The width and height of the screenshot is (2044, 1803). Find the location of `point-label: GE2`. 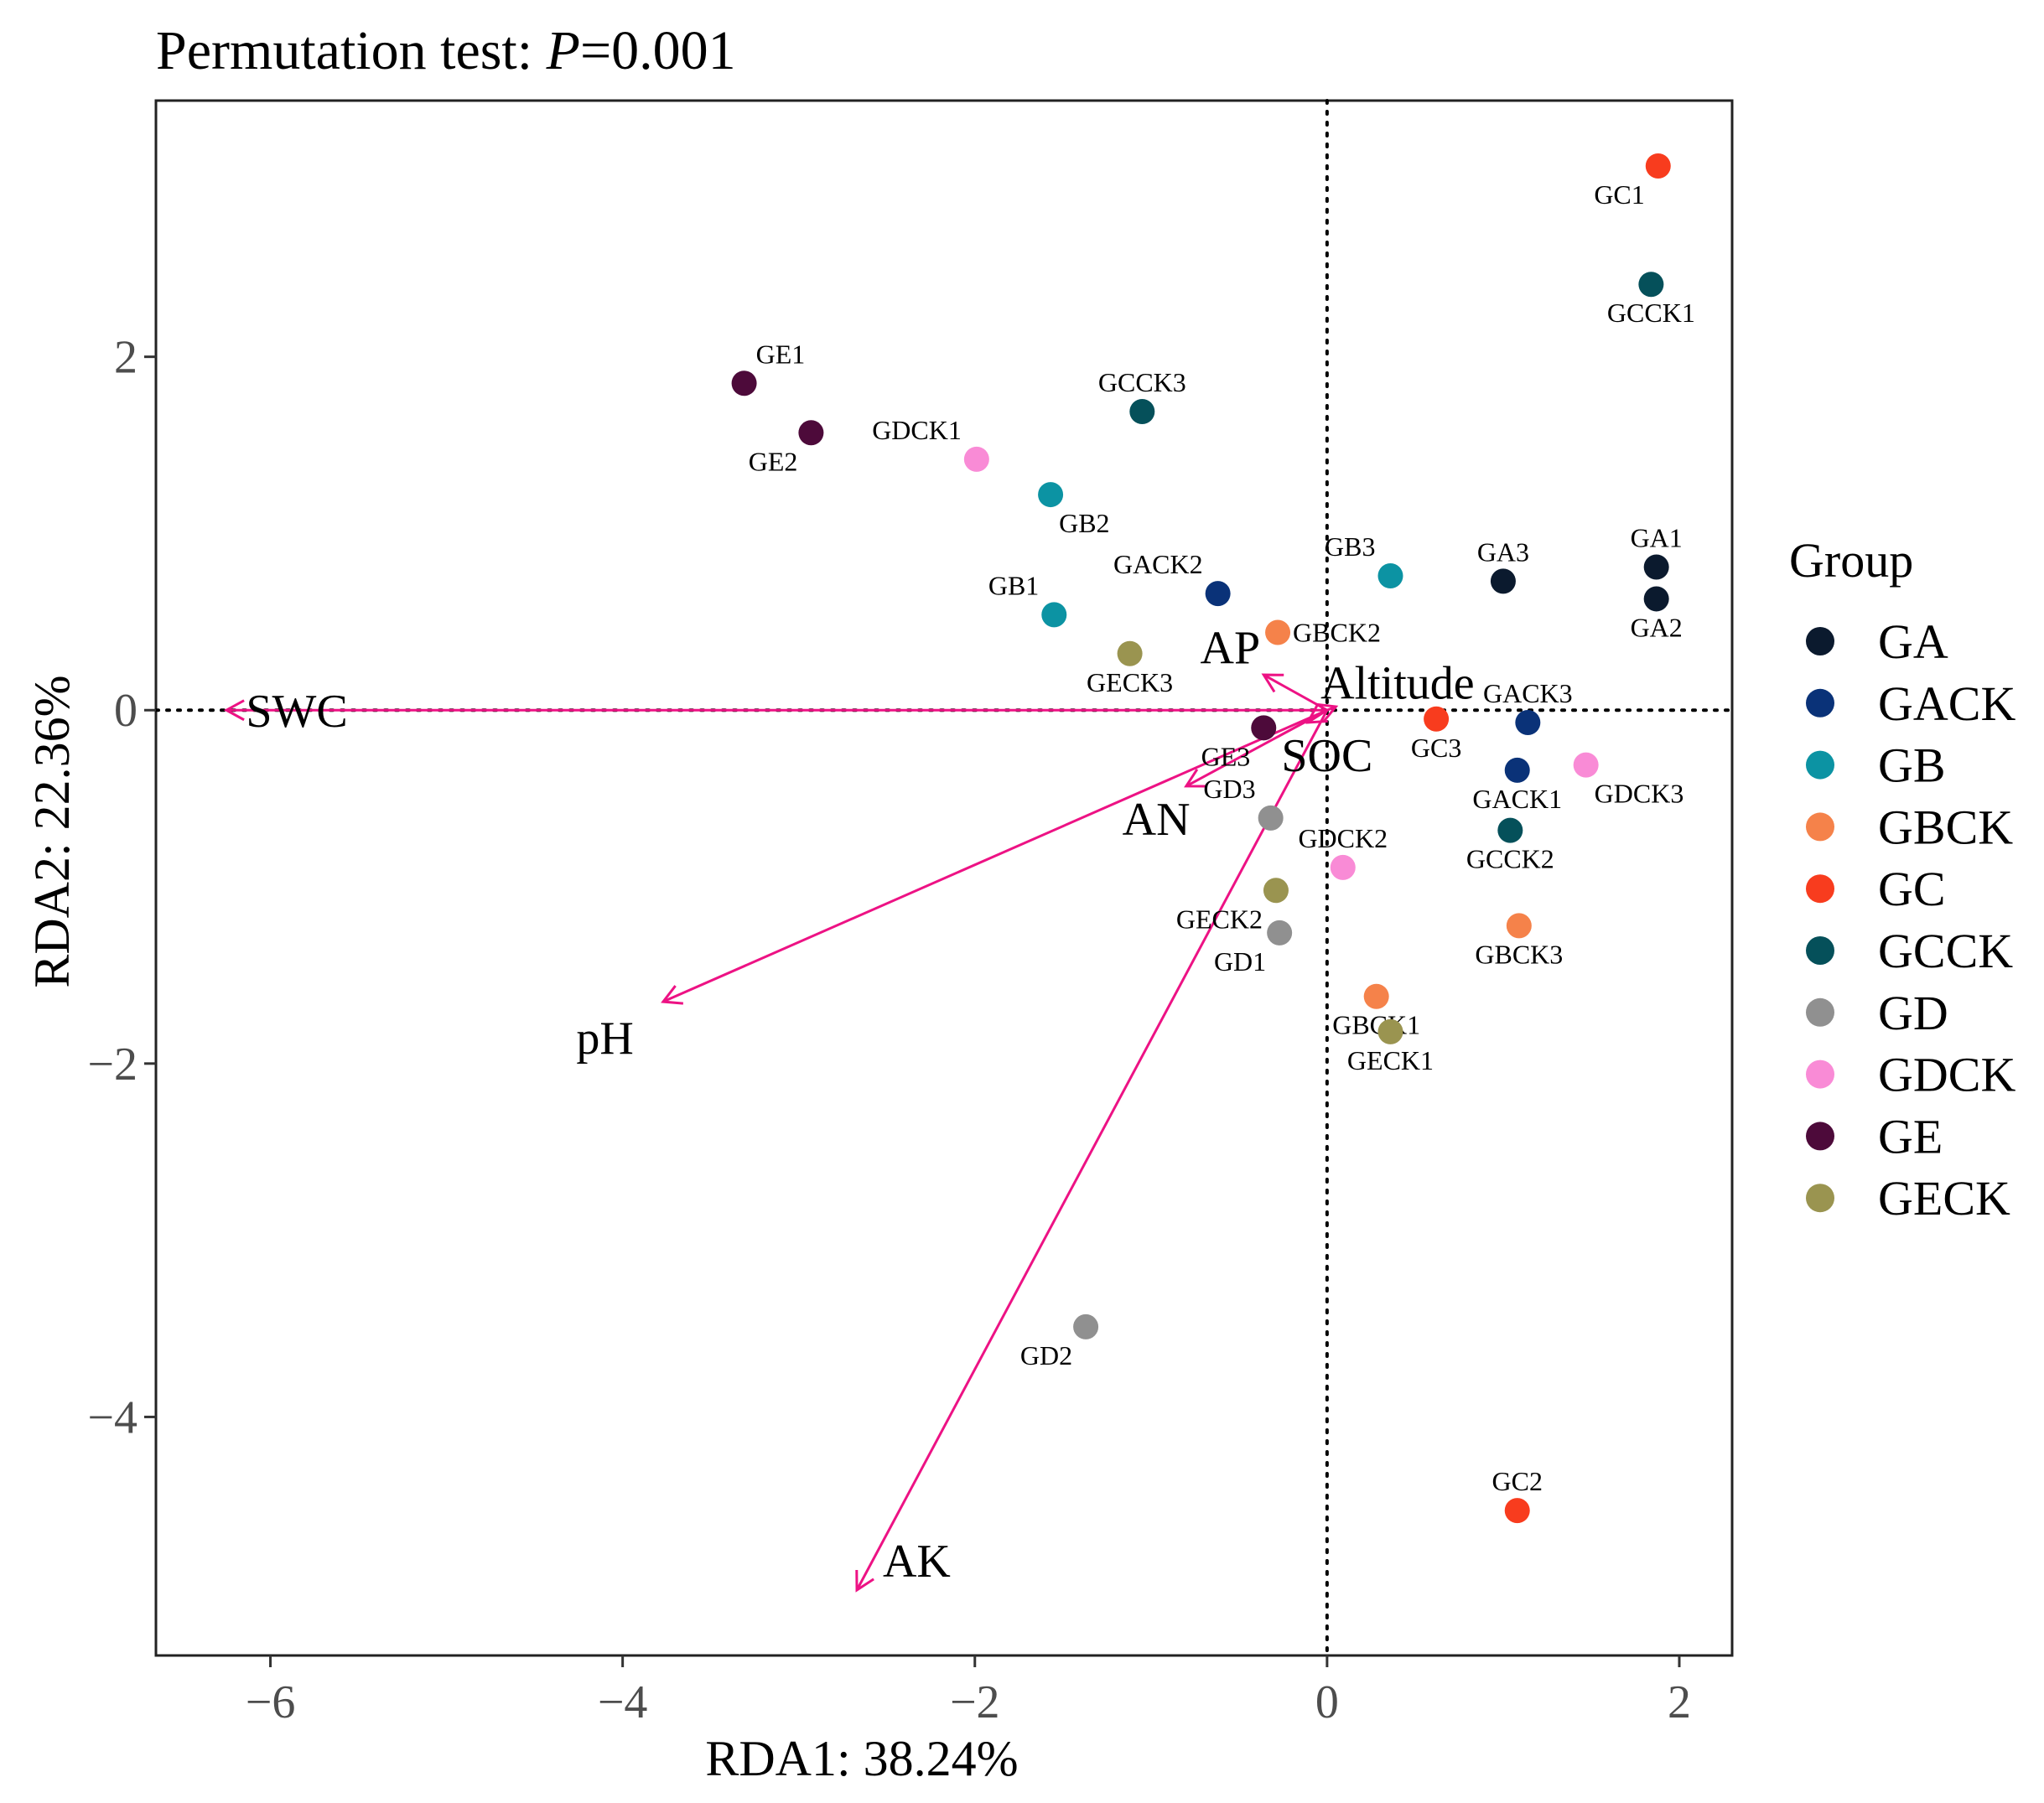

point-label: GE2 is located at coordinates (773, 461).